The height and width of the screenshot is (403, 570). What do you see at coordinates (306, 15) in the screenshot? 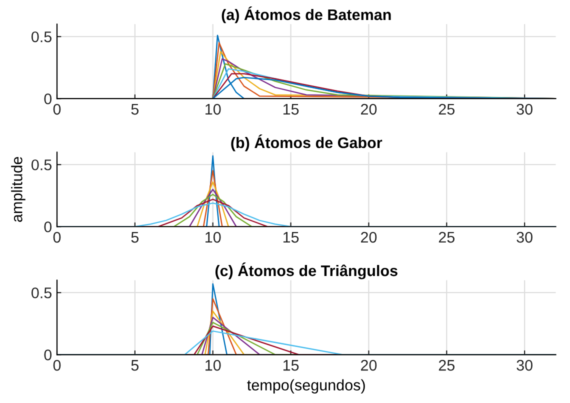
I see `chart-title: (a) Átomos de Bateman` at bounding box center [306, 15].